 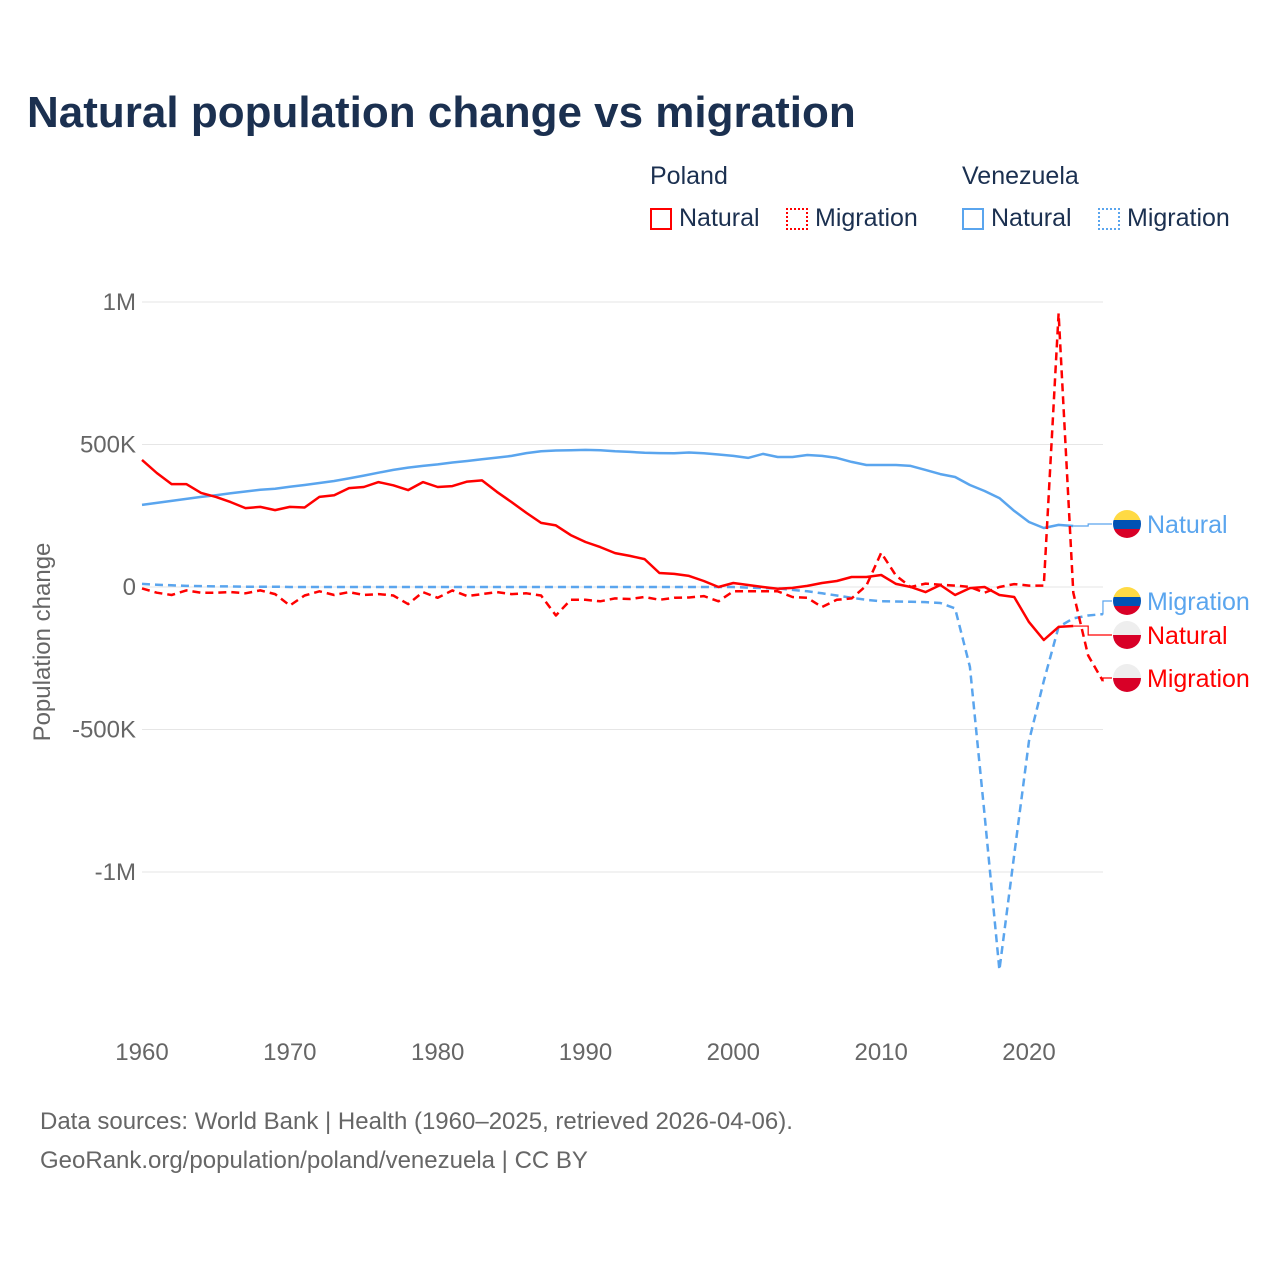 I want to click on x-tick-label: 2020, so click(x=1028, y=1052).